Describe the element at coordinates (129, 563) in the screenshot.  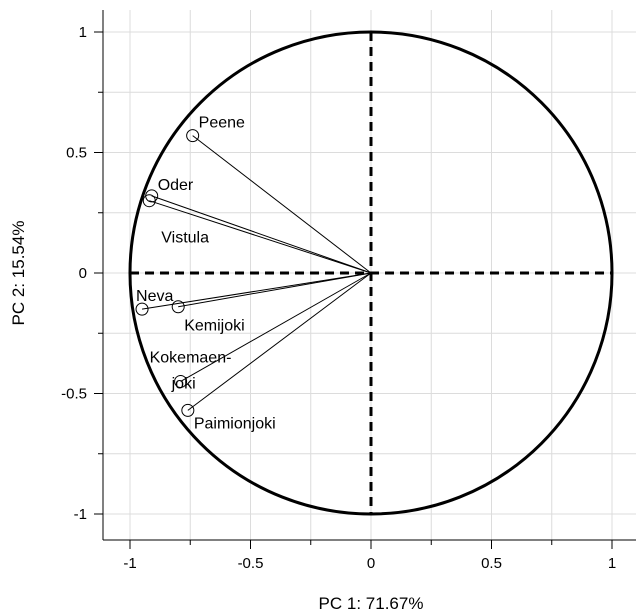
I see `x-tick-label: -1` at that location.